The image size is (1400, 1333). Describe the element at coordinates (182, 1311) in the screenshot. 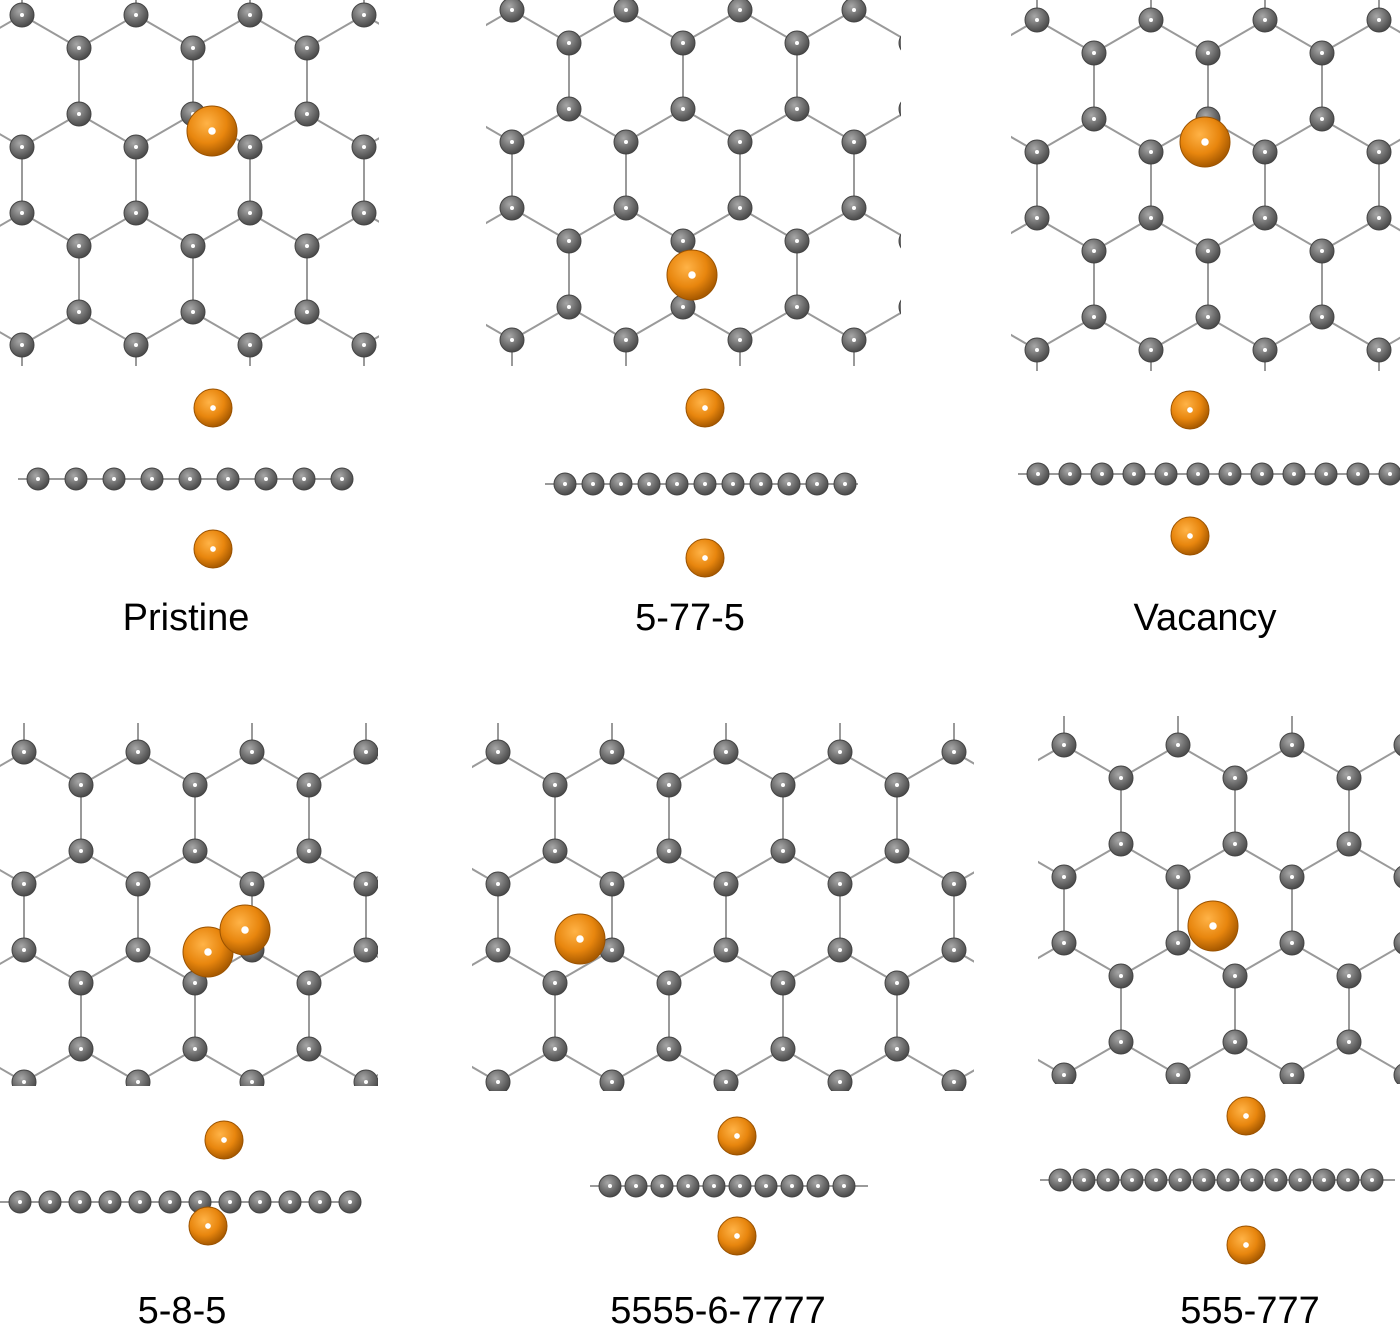

I see `panel-label: 5-8-5` at that location.